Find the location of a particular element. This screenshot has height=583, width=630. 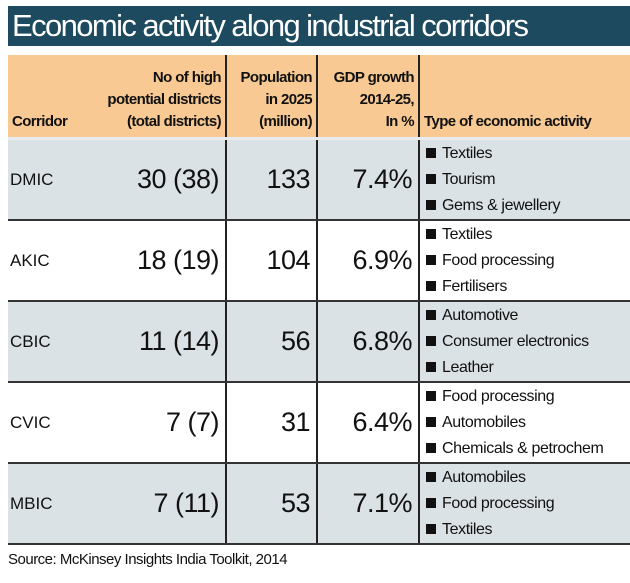

population-cell: 53 is located at coordinates (272, 503).